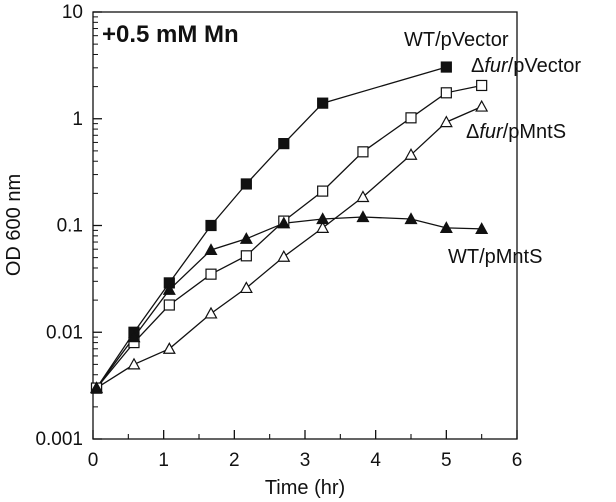 Image resolution: width=616 pixels, height=502 pixels. I want to click on label-part: WT/pVector, so click(456, 40).